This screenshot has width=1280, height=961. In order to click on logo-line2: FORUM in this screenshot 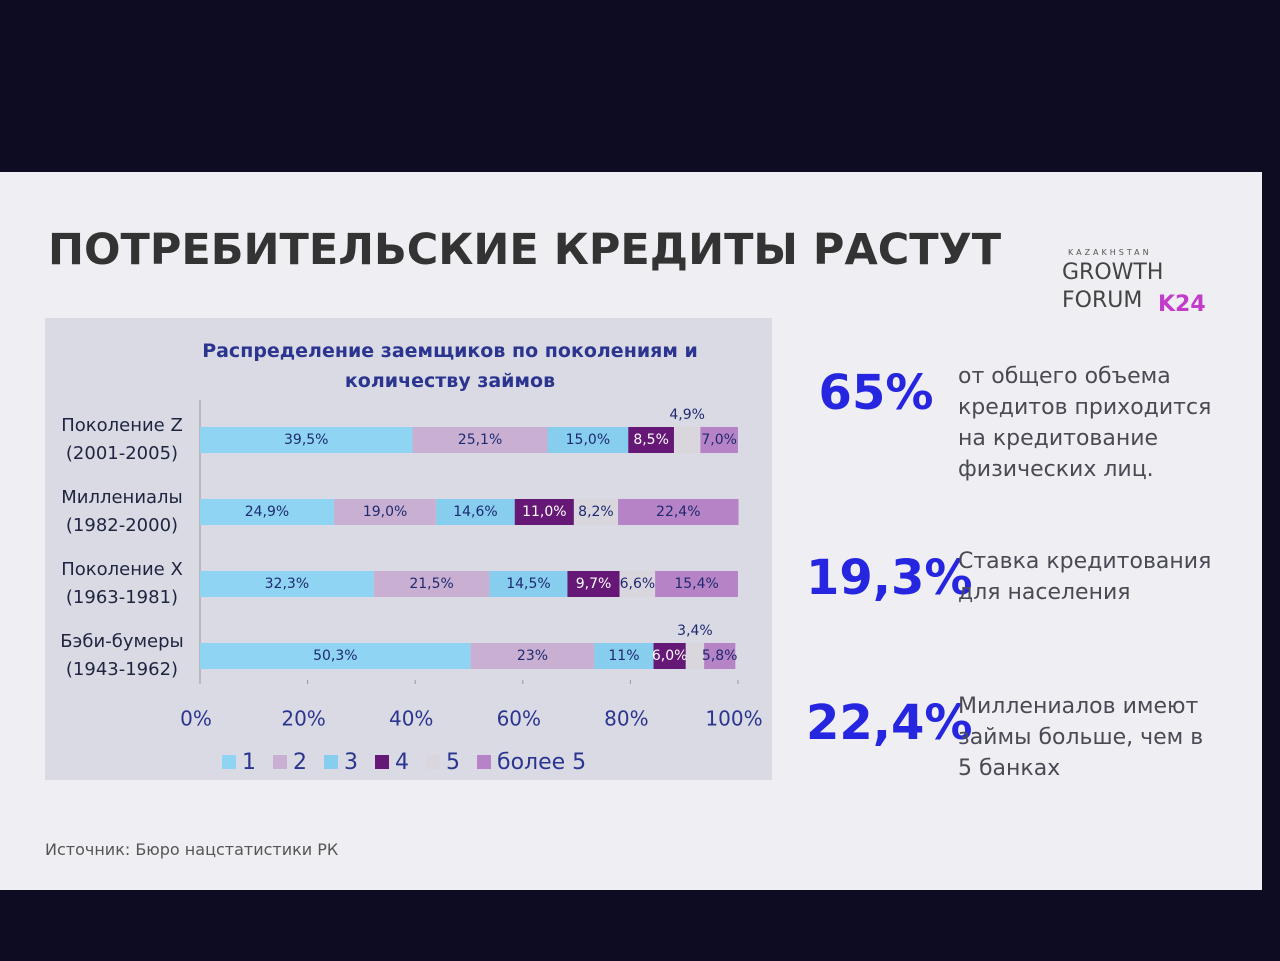, I will do `click(1102, 300)`.